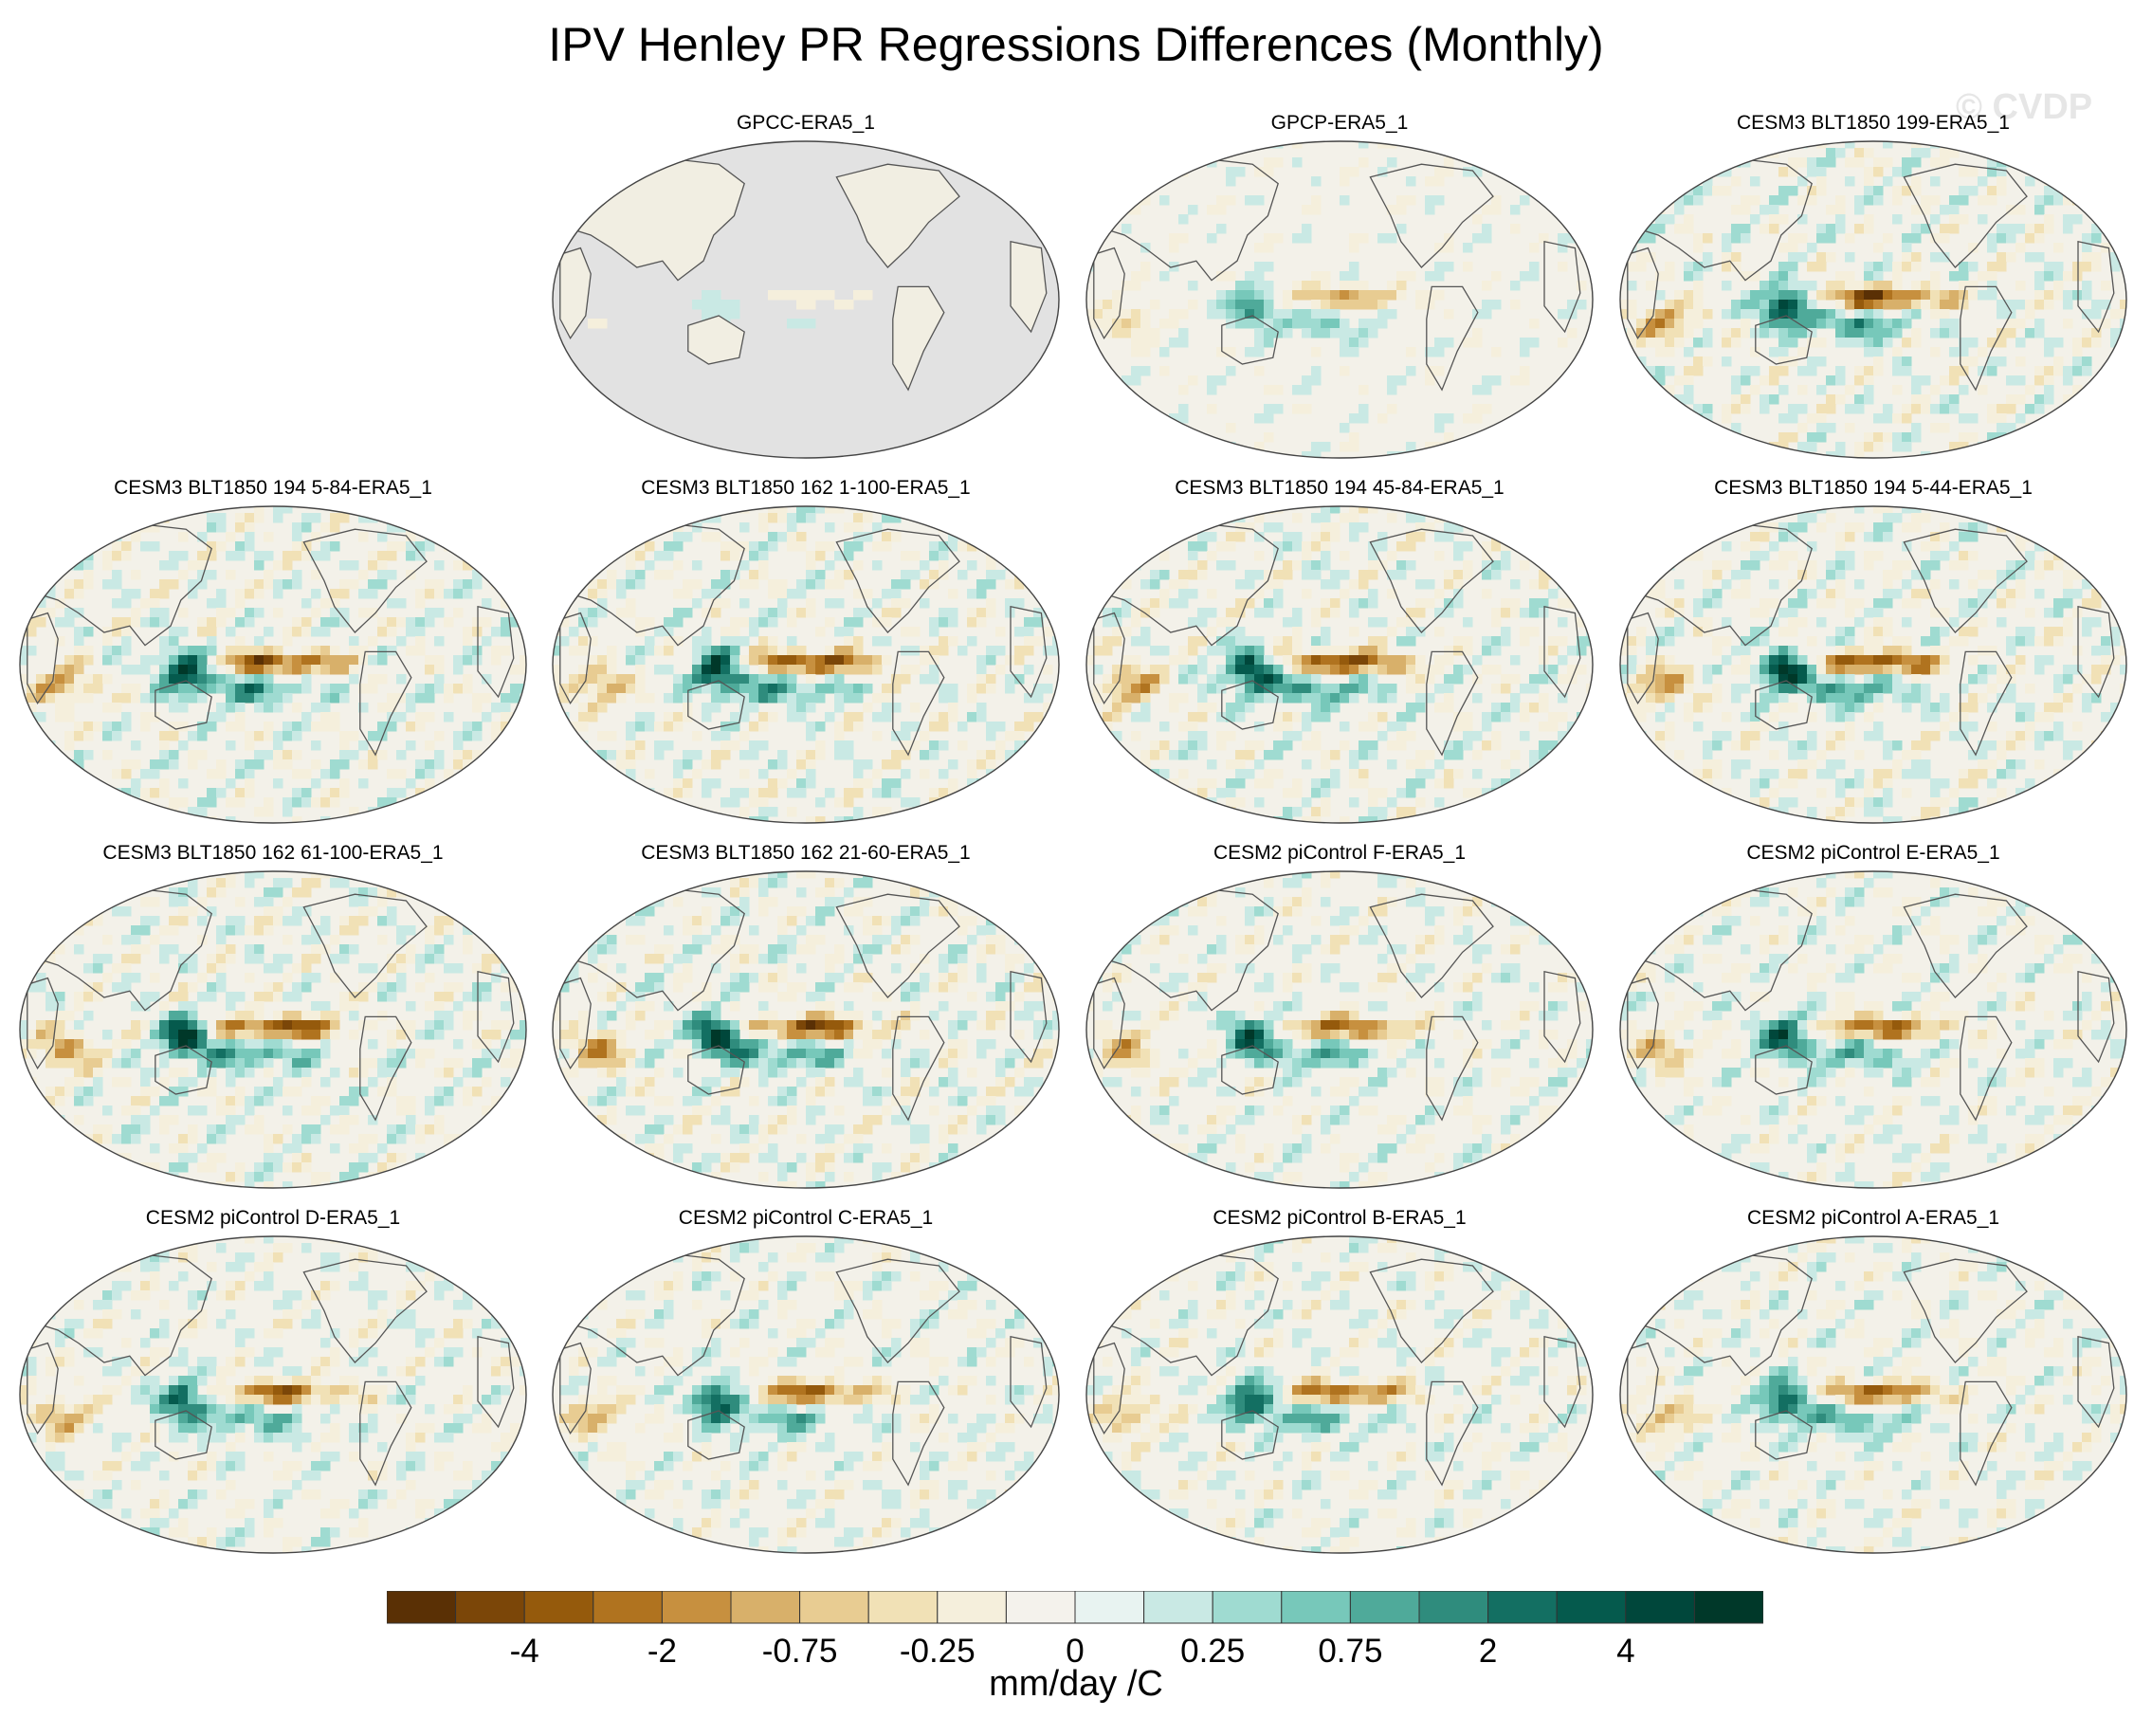 Image resolution: width=2152 pixels, height=1736 pixels. I want to click on colorbar-tick-label: 0.75, so click(1351, 1652).